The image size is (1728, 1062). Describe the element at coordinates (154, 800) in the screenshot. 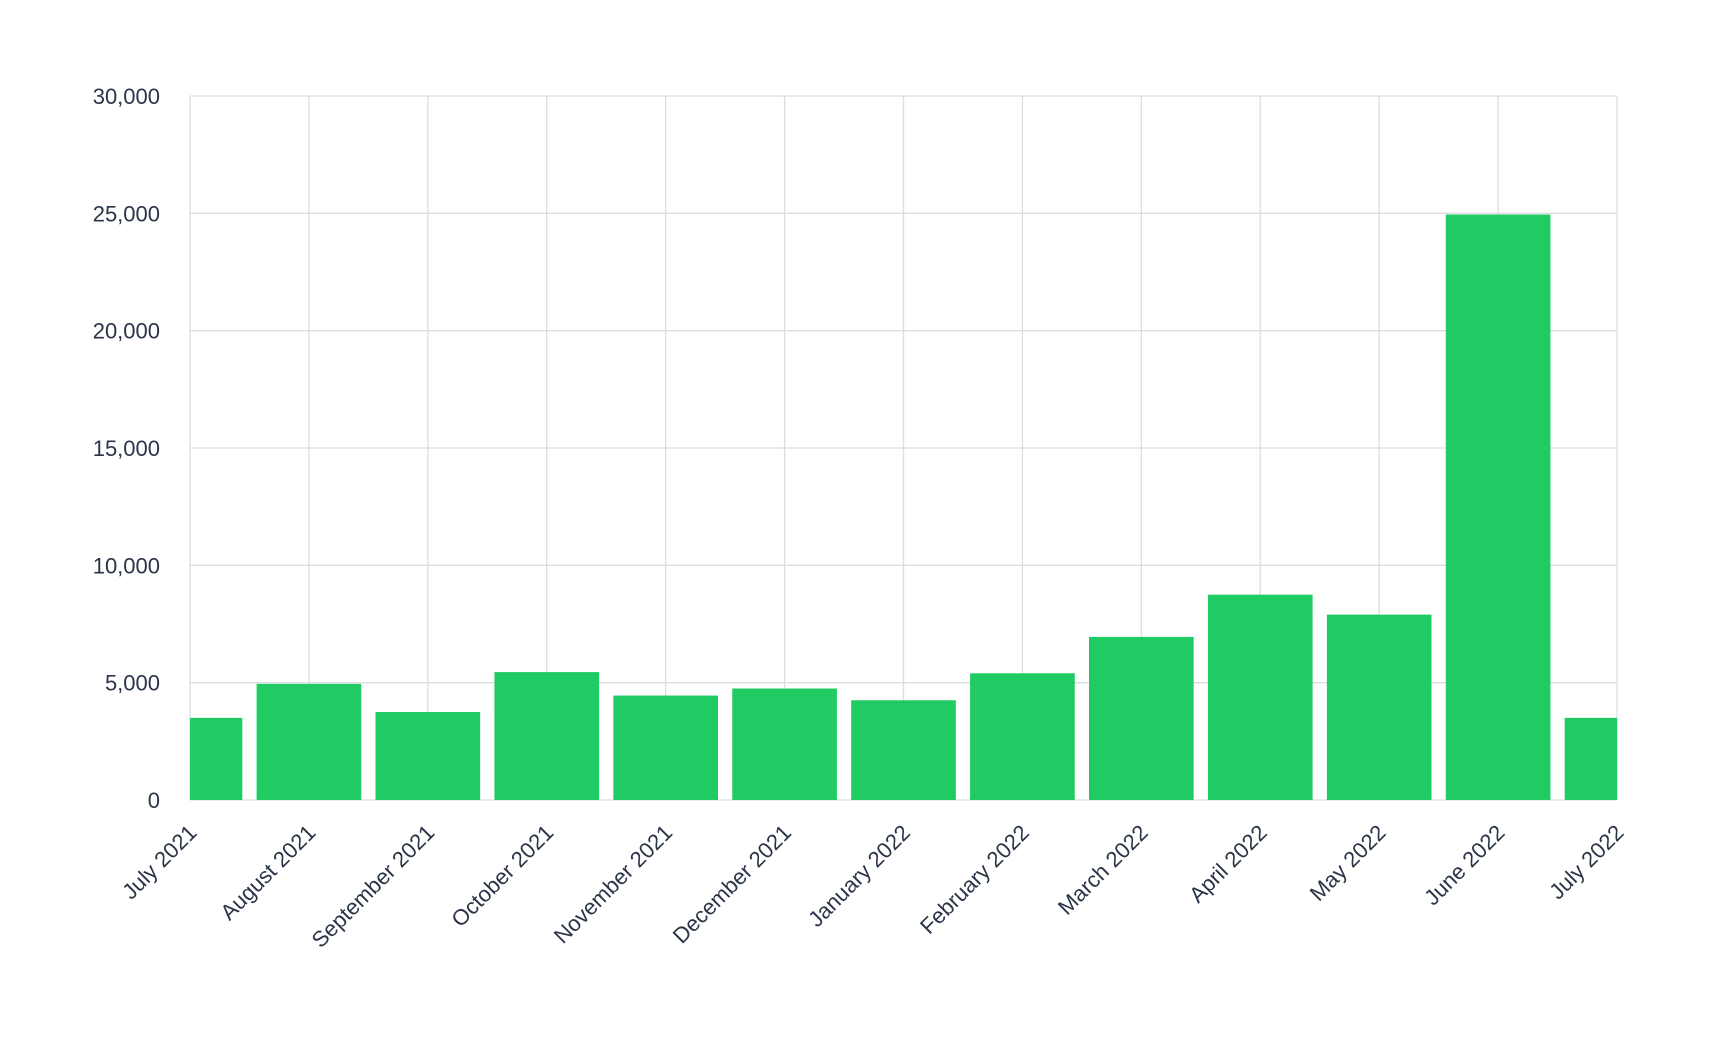

I see `y-tick-label: 0` at that location.